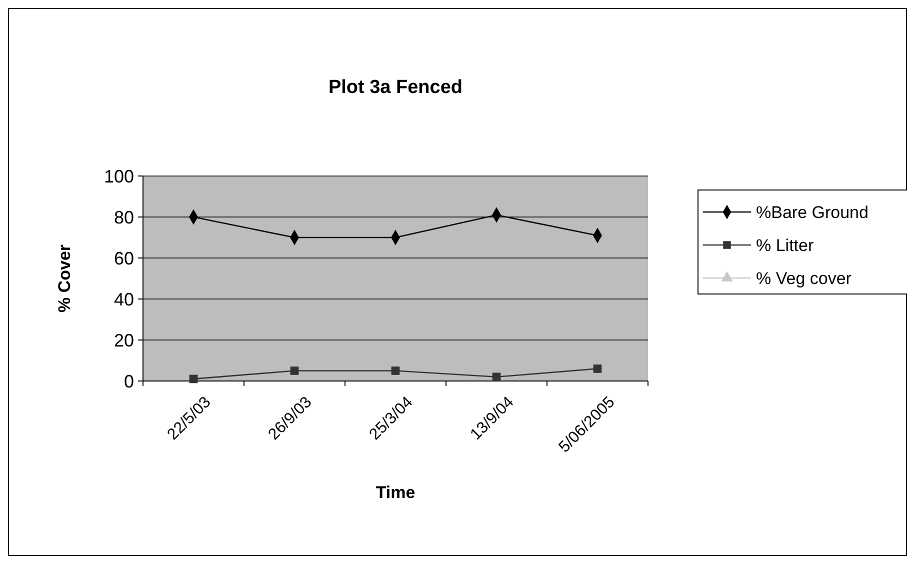 This screenshot has width=915, height=564. I want to click on y-tick-label: 40, so click(124, 299).